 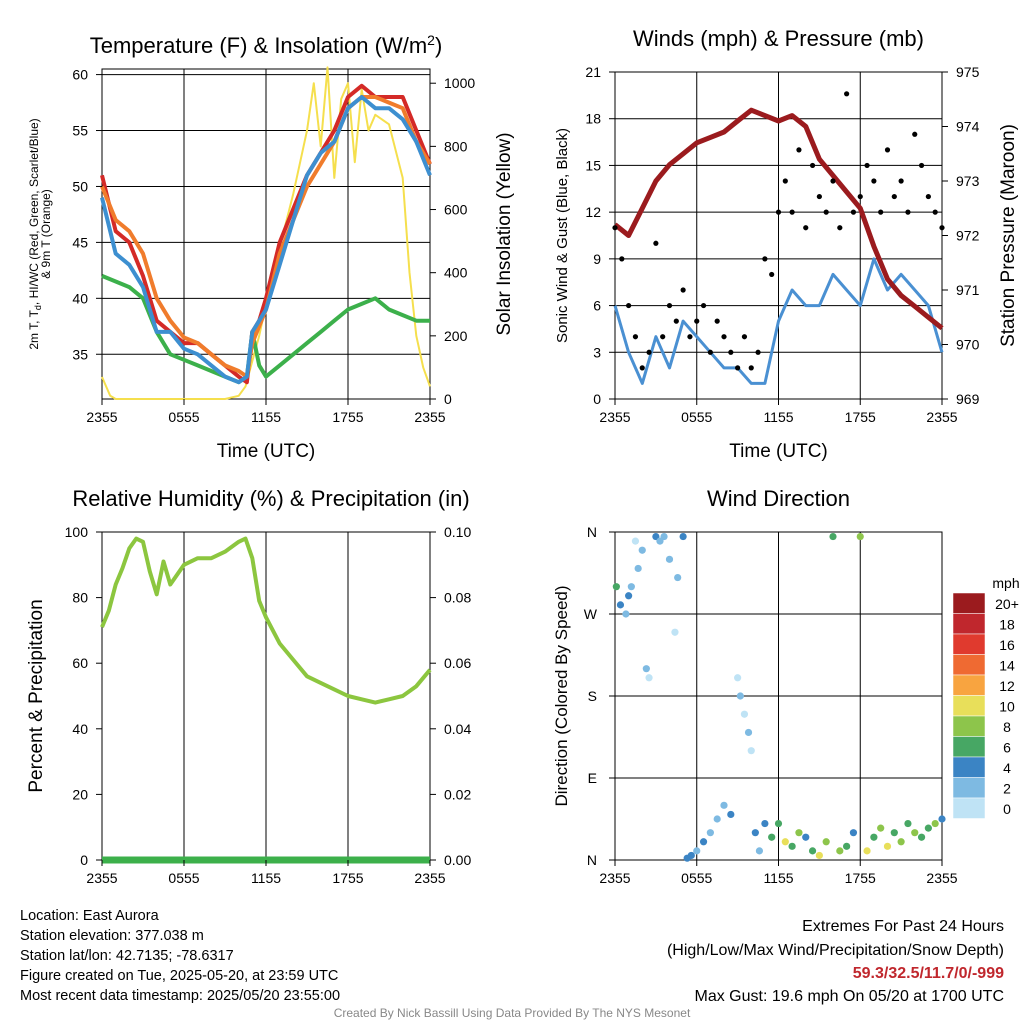 What do you see at coordinates (778, 38) in the screenshot?
I see `wind-title: Winds (mph) & Pressure (mb)` at bounding box center [778, 38].